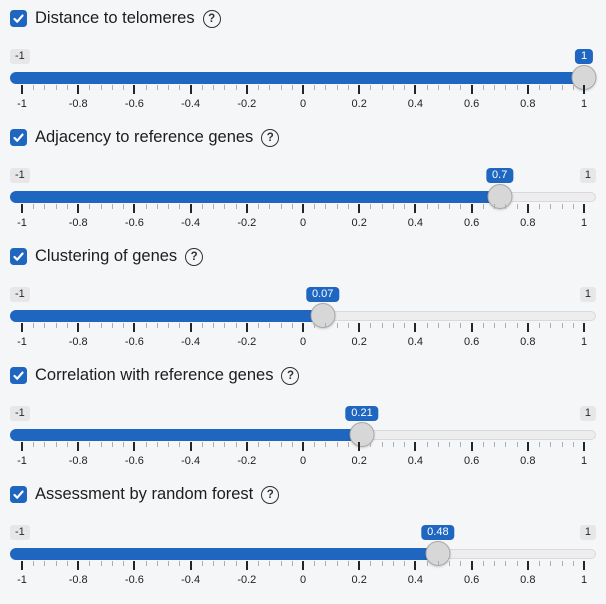 This screenshot has height=604, width=606. What do you see at coordinates (584, 56) in the screenshot?
I see `slider-value-badge: 1` at bounding box center [584, 56].